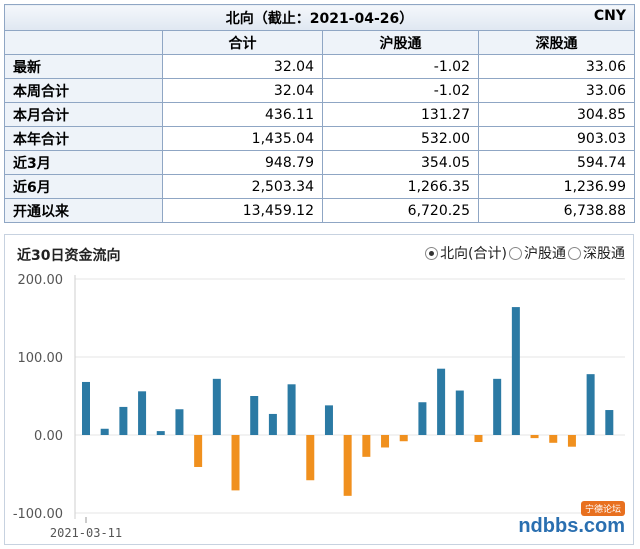  I want to click on row-label: 开通以来, so click(83, 210).